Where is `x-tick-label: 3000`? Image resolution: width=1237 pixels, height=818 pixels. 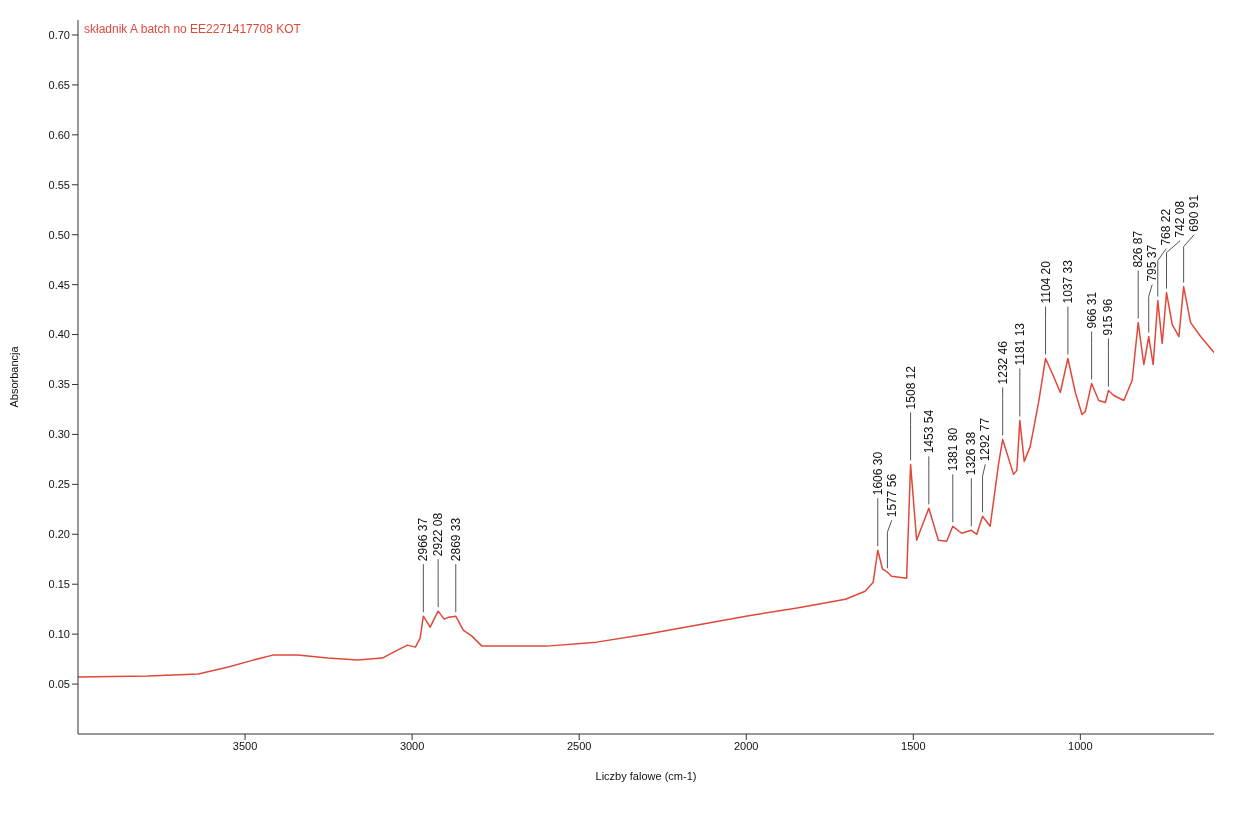
x-tick-label: 3000 is located at coordinates (412, 745).